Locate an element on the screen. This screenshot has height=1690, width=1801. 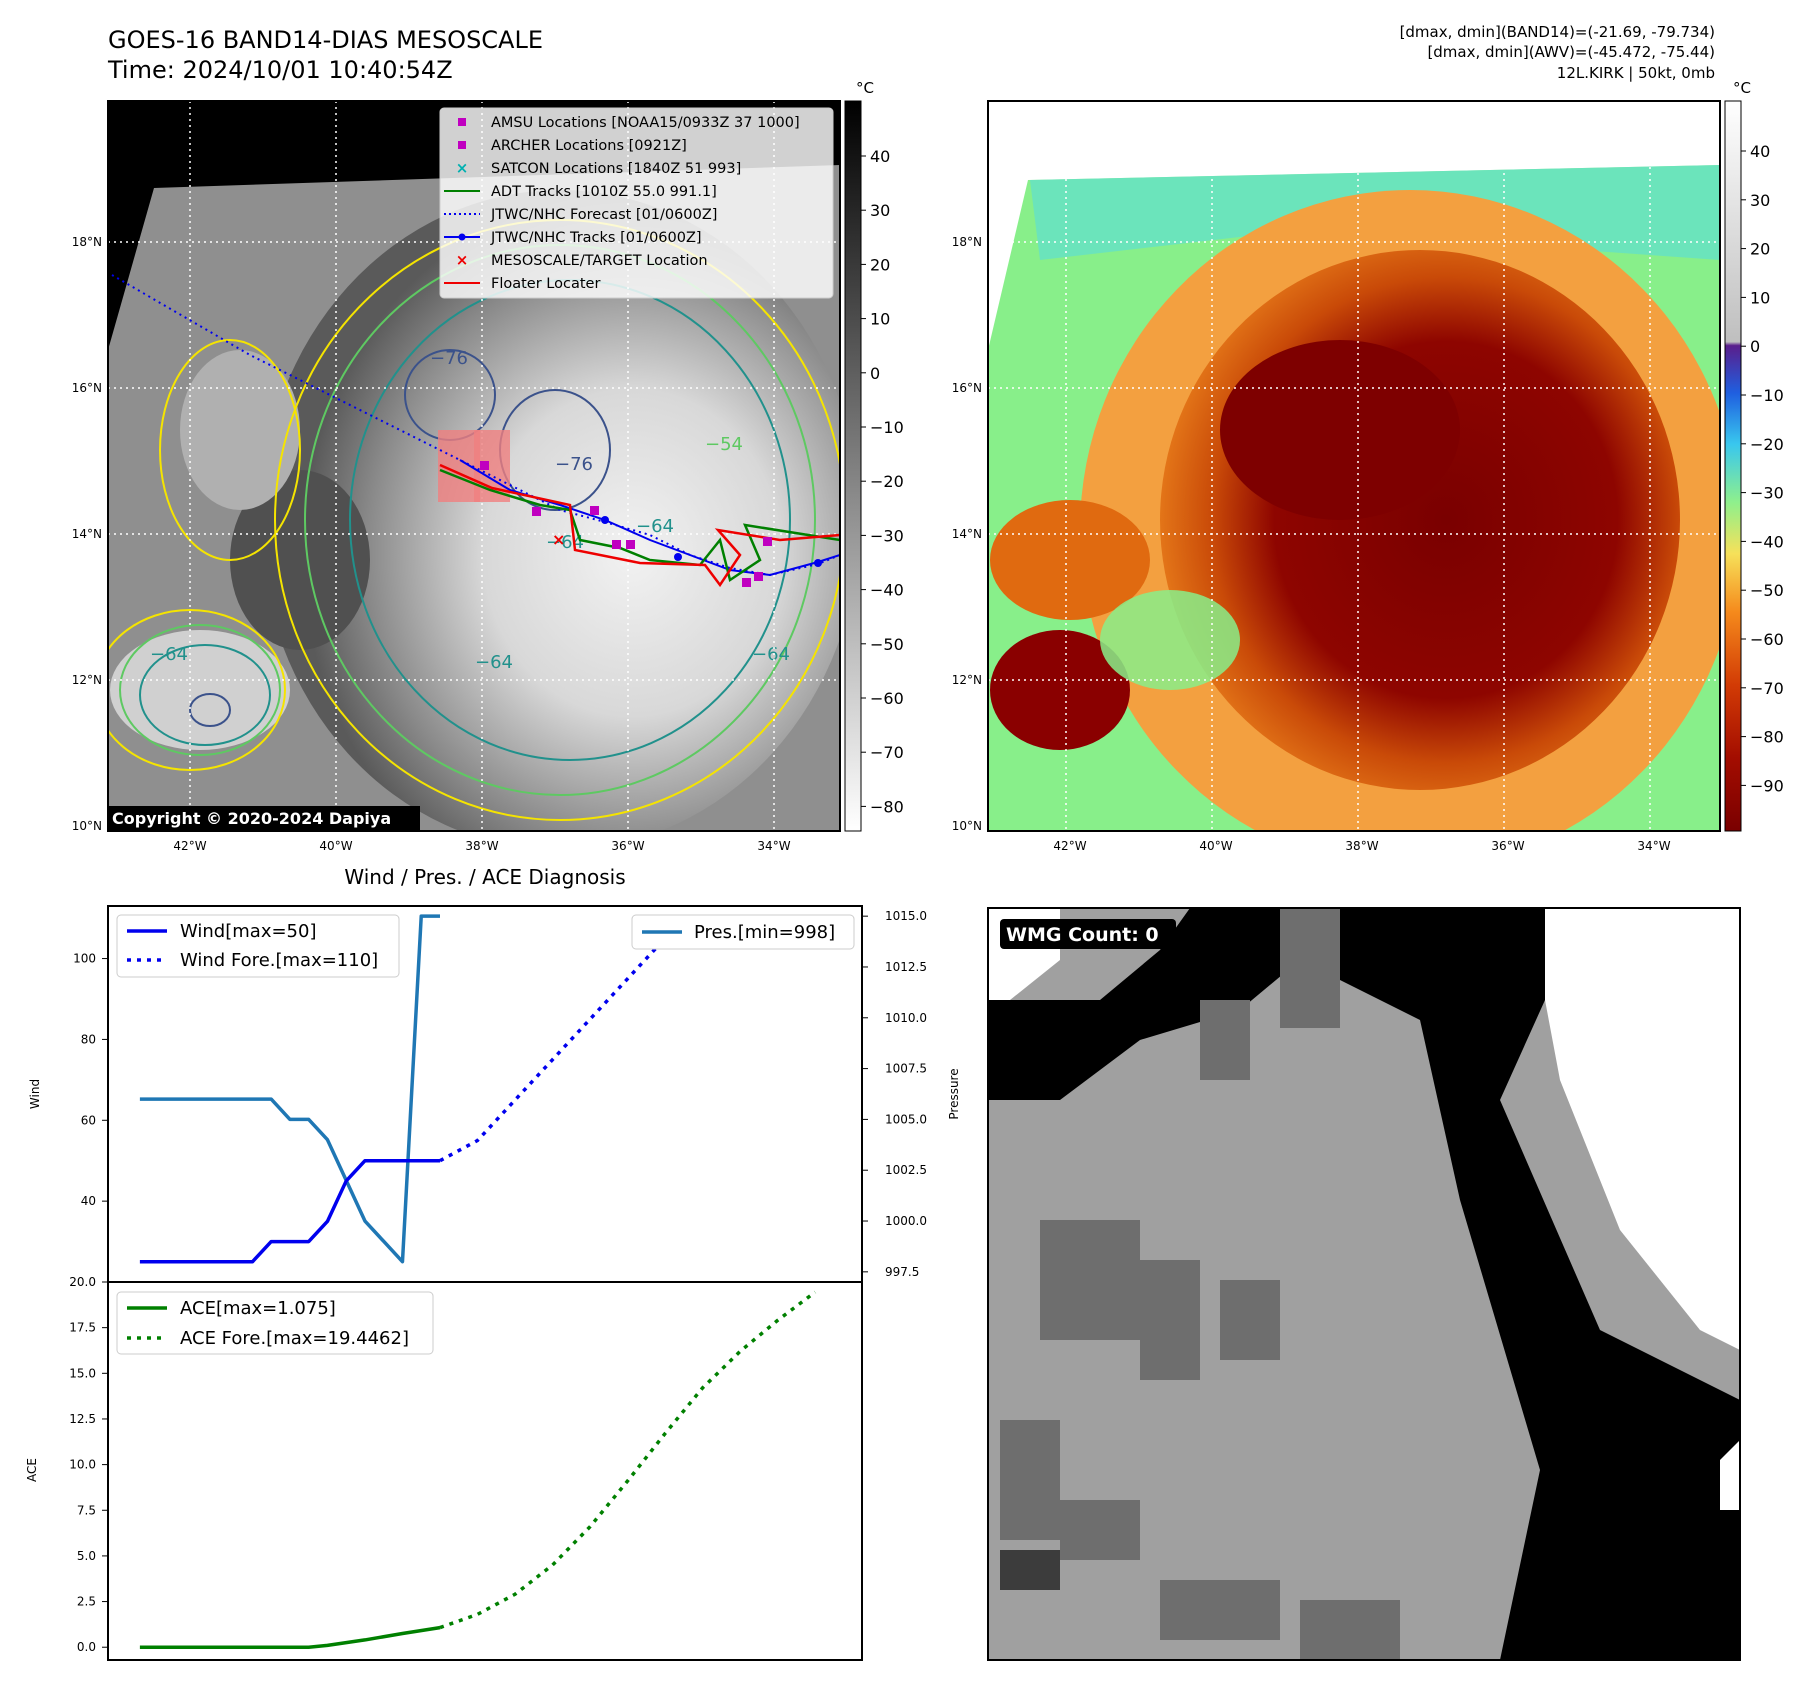
y-tick-label: 60 is located at coordinates (88, 1120).